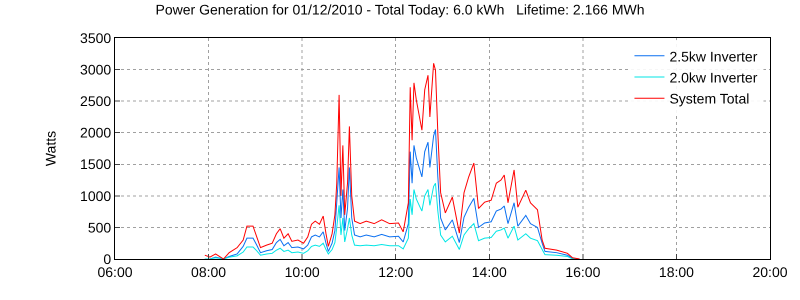  Describe the element at coordinates (50, 148) in the screenshot. I see `y-axis-title: Watts` at that location.